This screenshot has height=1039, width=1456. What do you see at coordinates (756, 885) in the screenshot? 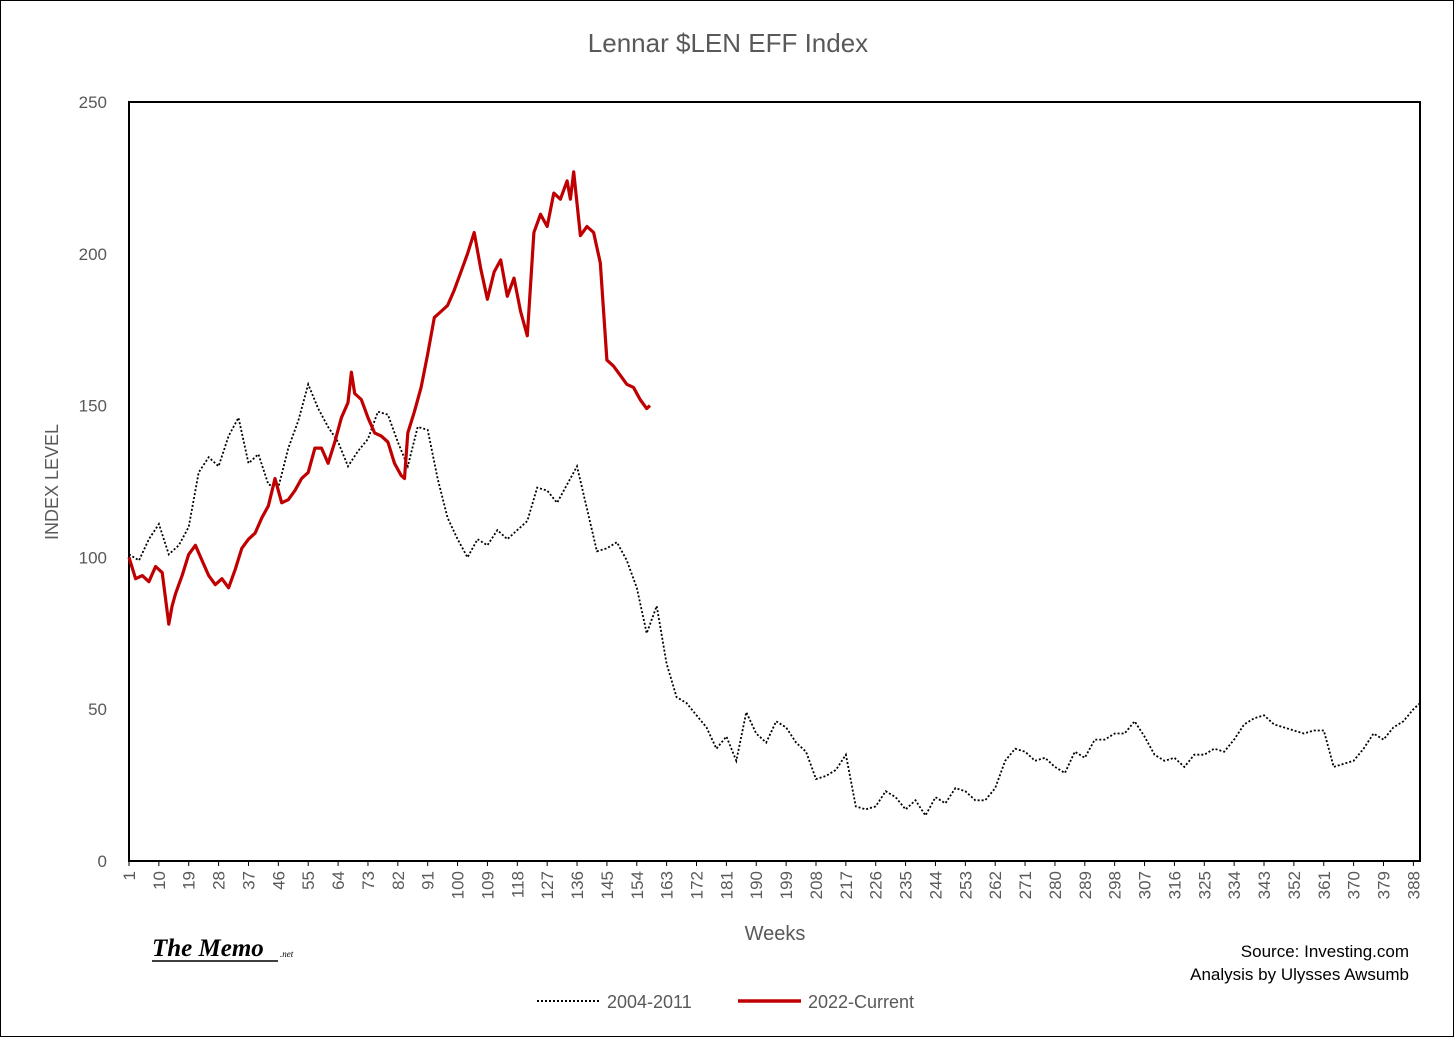
I see `x-tick-label: 190` at bounding box center [756, 885].